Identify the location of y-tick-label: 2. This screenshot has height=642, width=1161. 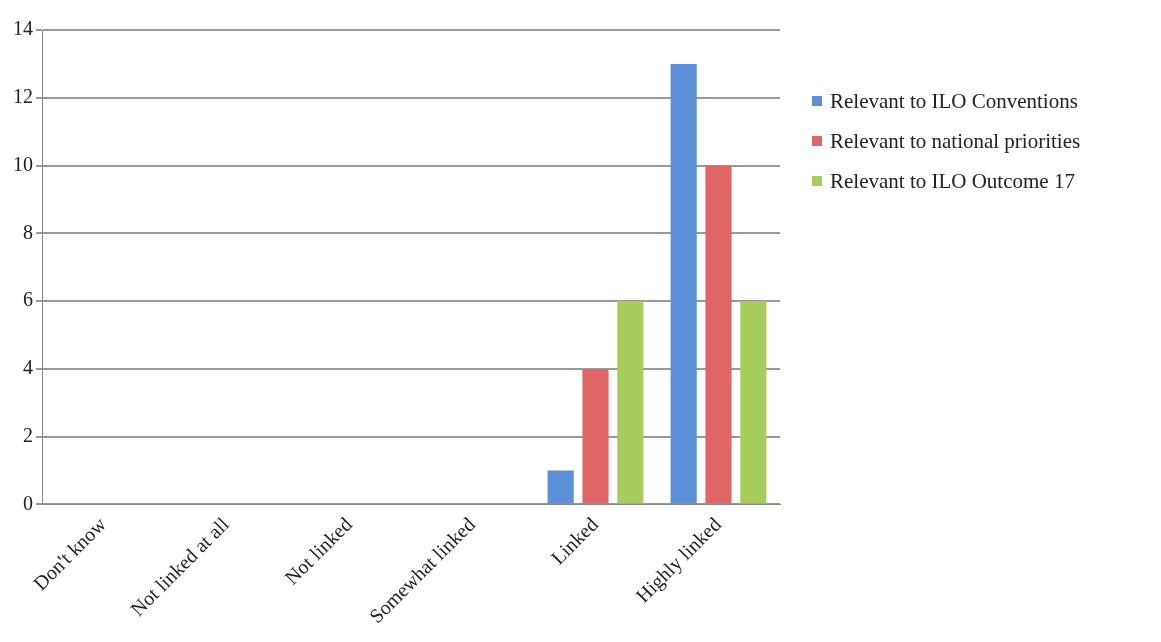
(28, 434).